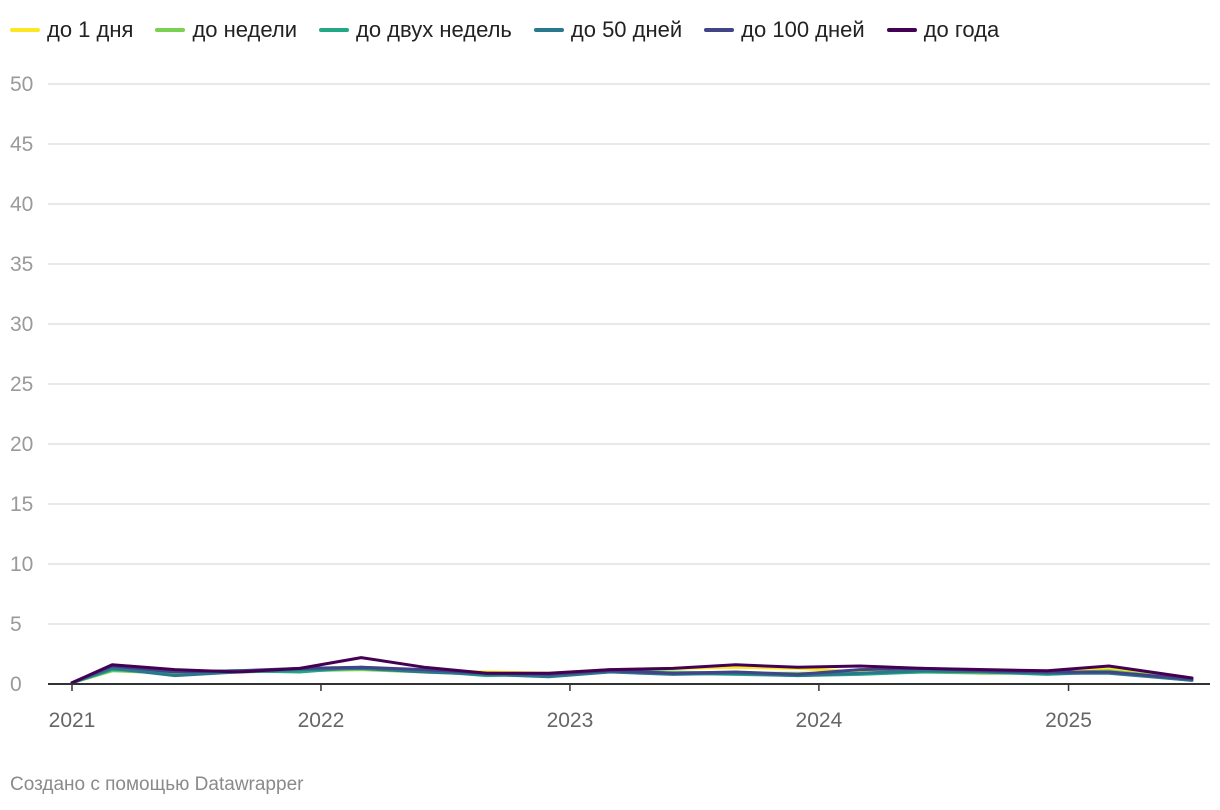  What do you see at coordinates (21, 444) in the screenshot?
I see `y-tick-label: 20` at bounding box center [21, 444].